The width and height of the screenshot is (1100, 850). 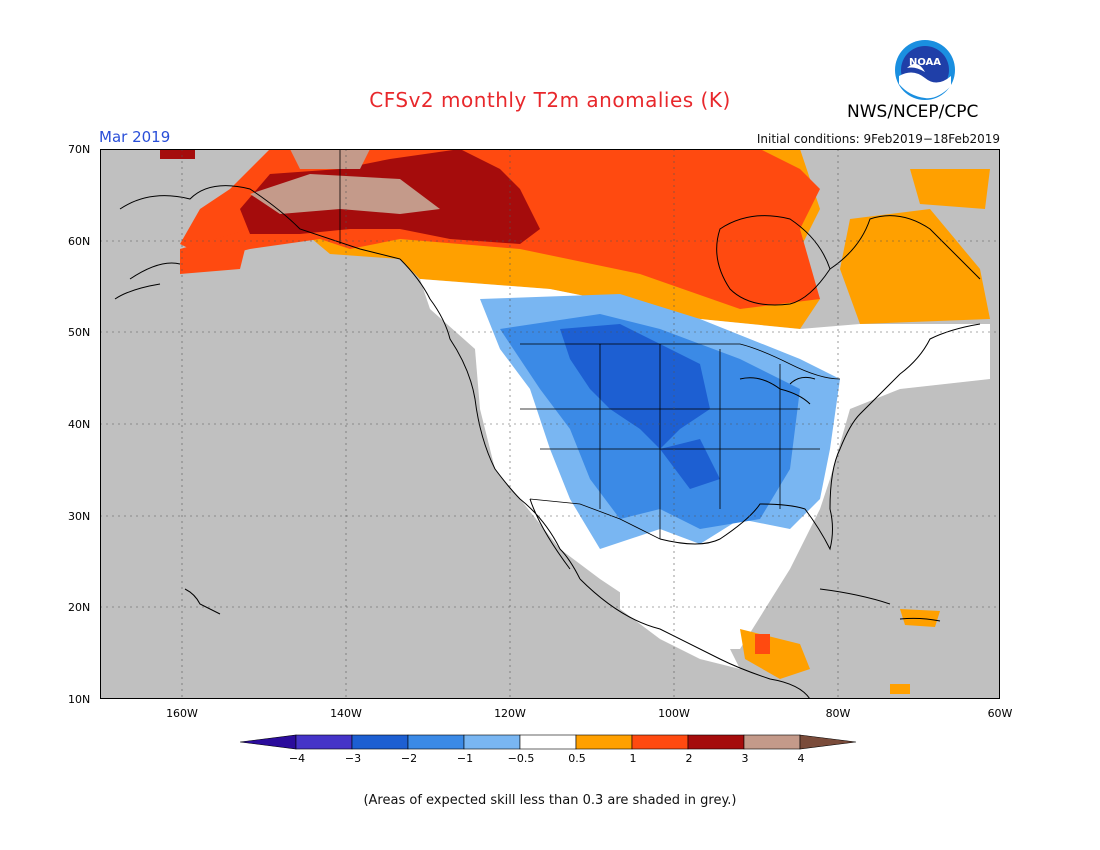 I want to click on colorbar-tick: 1, so click(x=633, y=758).